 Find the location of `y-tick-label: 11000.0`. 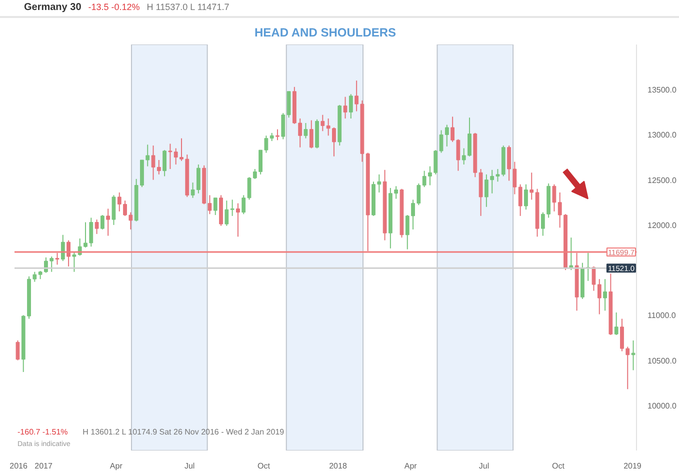

y-tick-label: 11000.0 is located at coordinates (662, 315).